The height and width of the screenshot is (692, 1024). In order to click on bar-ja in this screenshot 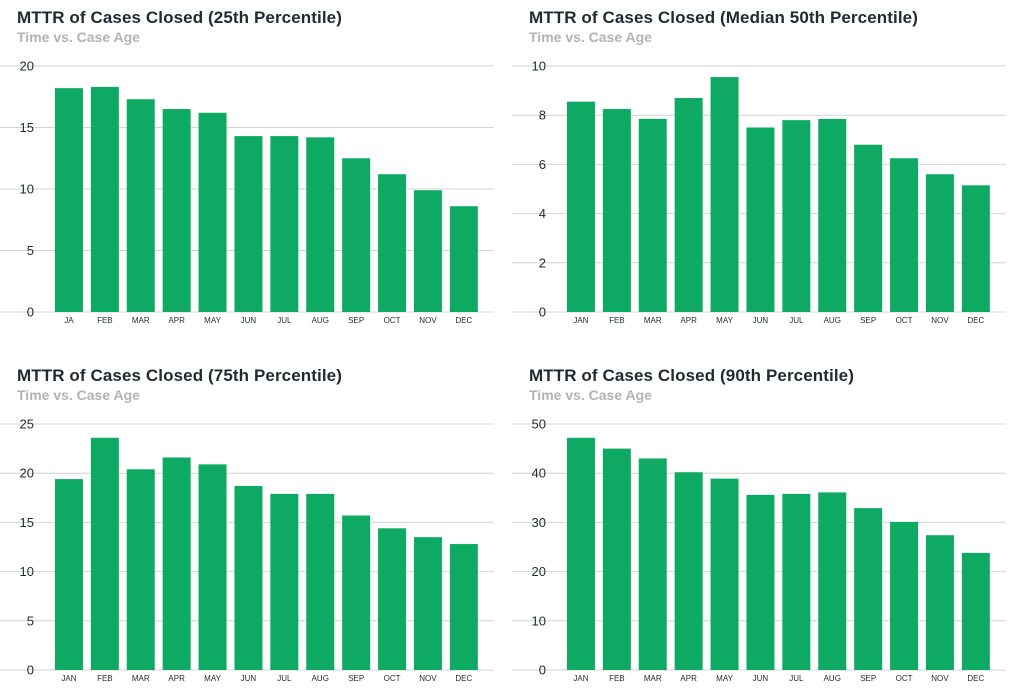, I will do `click(68, 200)`.